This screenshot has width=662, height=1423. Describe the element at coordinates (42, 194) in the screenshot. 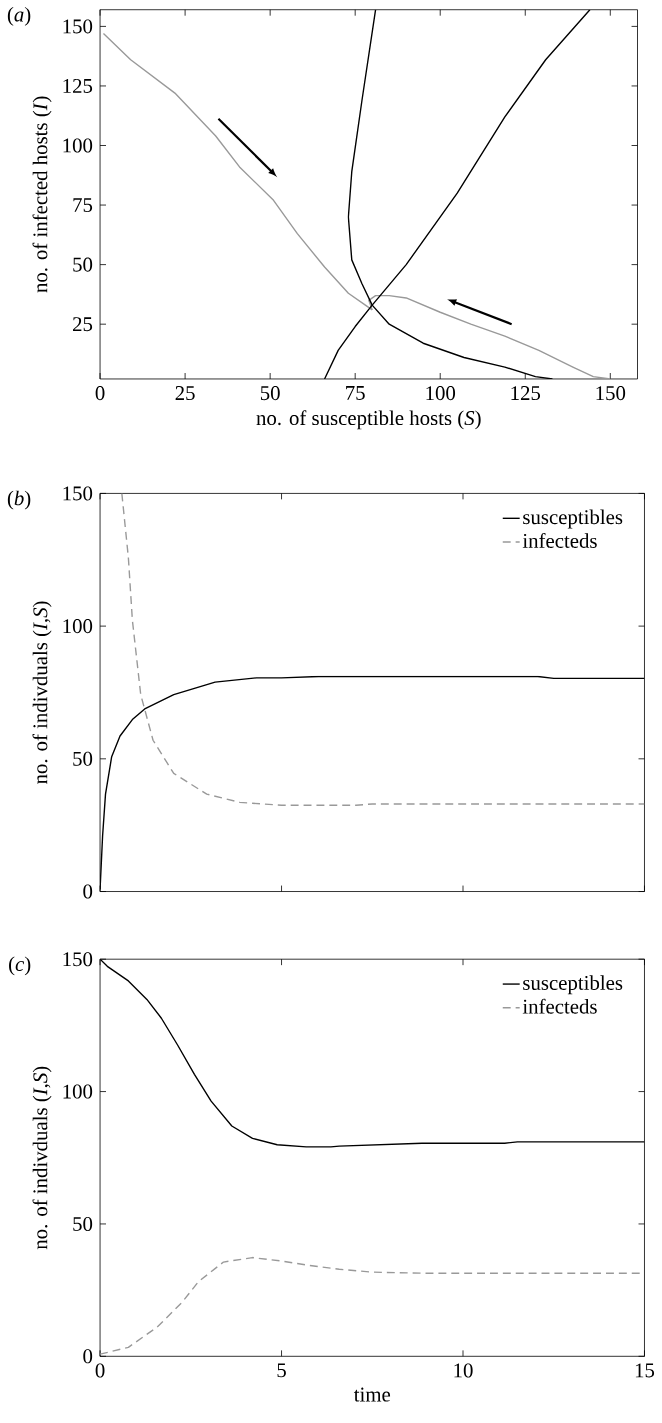

I see `y-axis-title: no. of infected hosts (I)` at that location.